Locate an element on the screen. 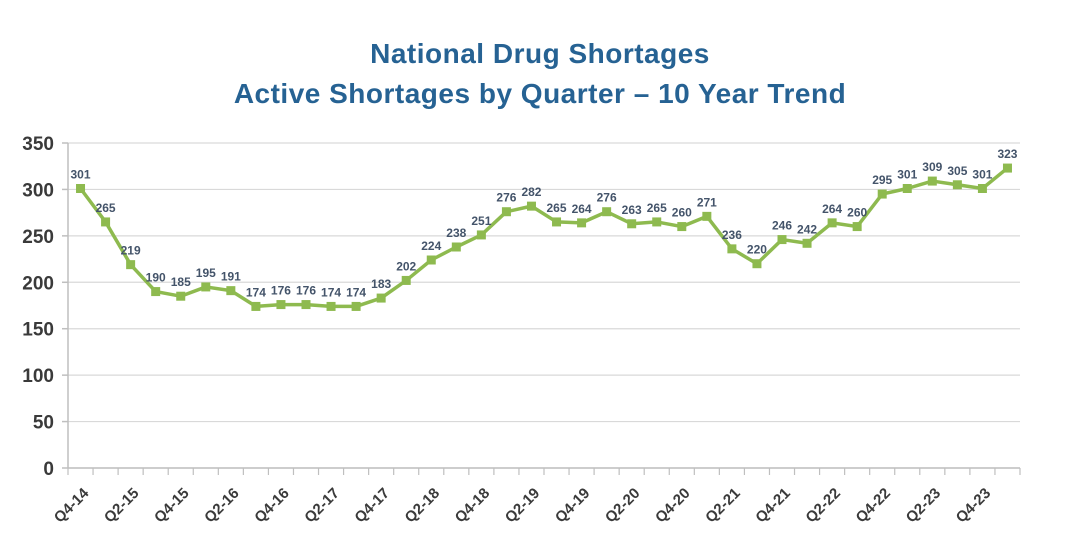 This screenshot has height=556, width=1080. x-tick-label: Q4-21 is located at coordinates (773, 506).